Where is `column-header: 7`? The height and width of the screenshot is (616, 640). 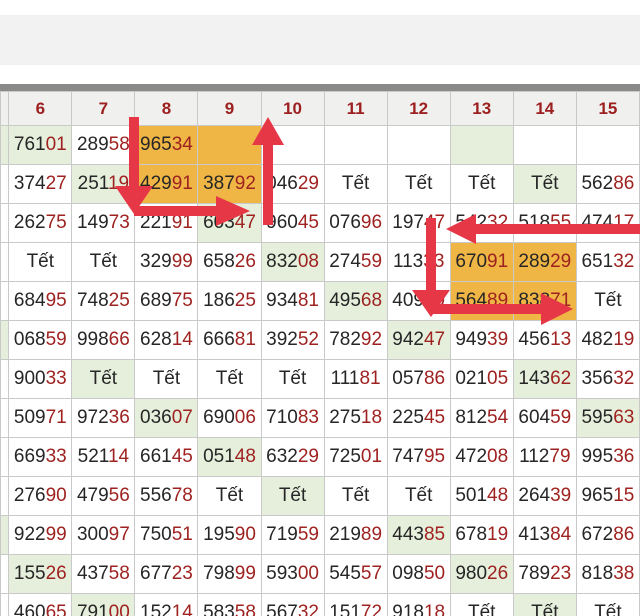
column-header: 7 is located at coordinates (103, 108).